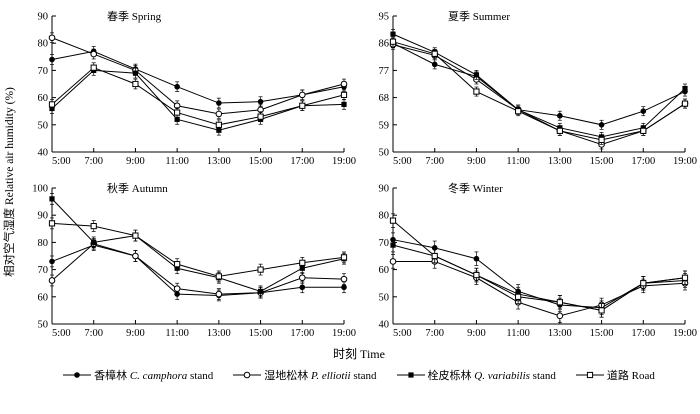 The height and width of the screenshot is (414, 700). Describe the element at coordinates (589, 375) in the screenshot. I see `square-open-icon` at that location.